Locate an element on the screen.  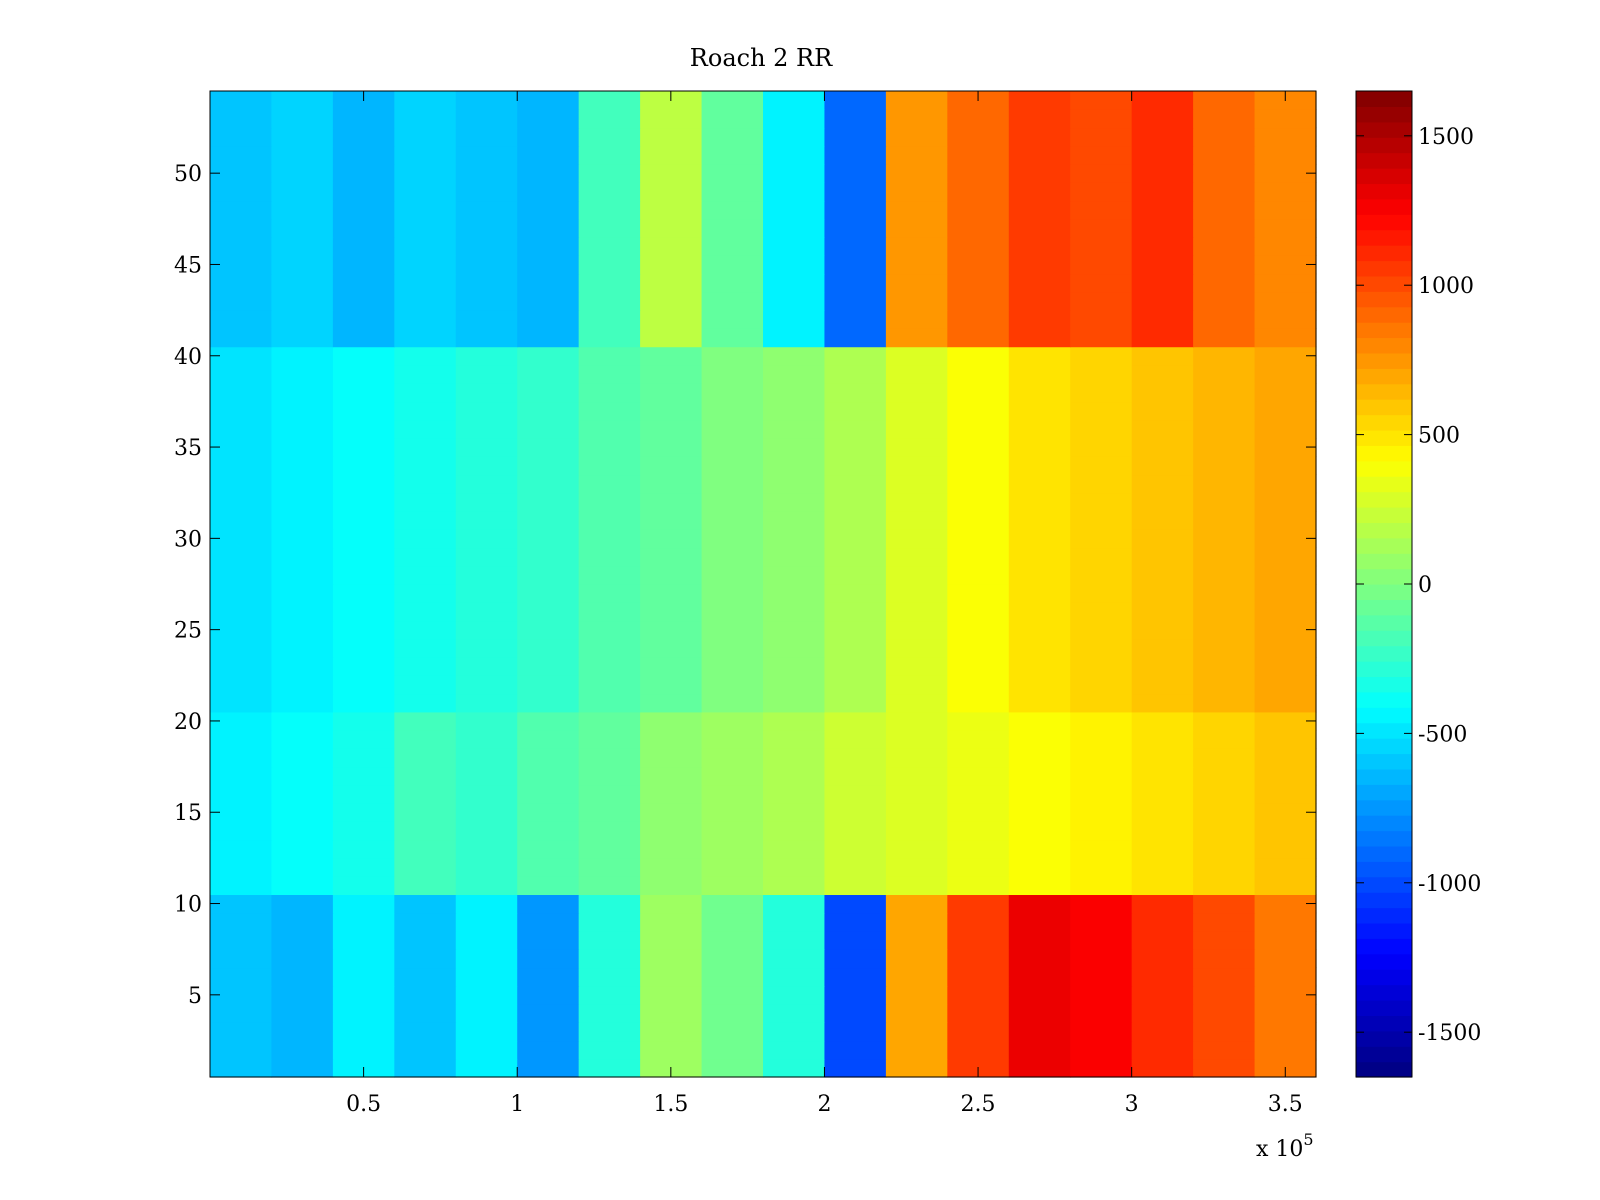
y-tick-label: 15 is located at coordinates (188, 813).